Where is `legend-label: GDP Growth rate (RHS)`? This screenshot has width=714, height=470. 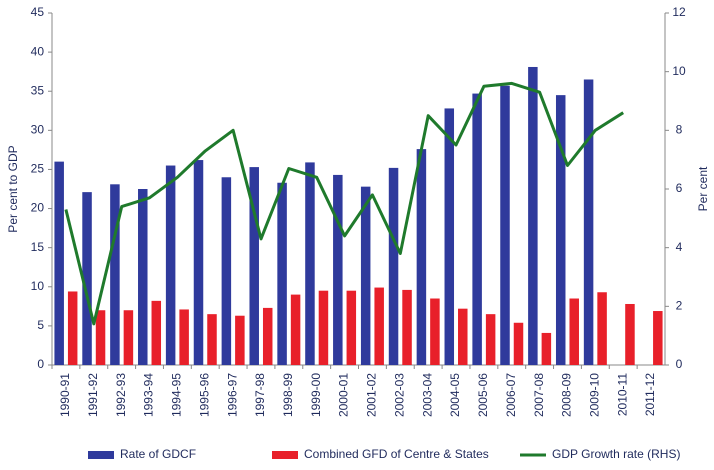
legend-label: GDP Growth rate (RHS) is located at coordinates (616, 454).